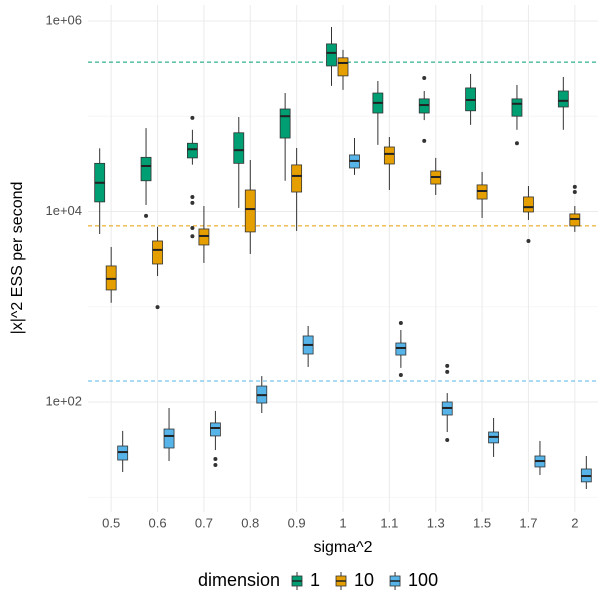 The width and height of the screenshot is (602, 594). What do you see at coordinates (63, 19) in the screenshot?
I see `y-tick-label: 1e+06` at bounding box center [63, 19].